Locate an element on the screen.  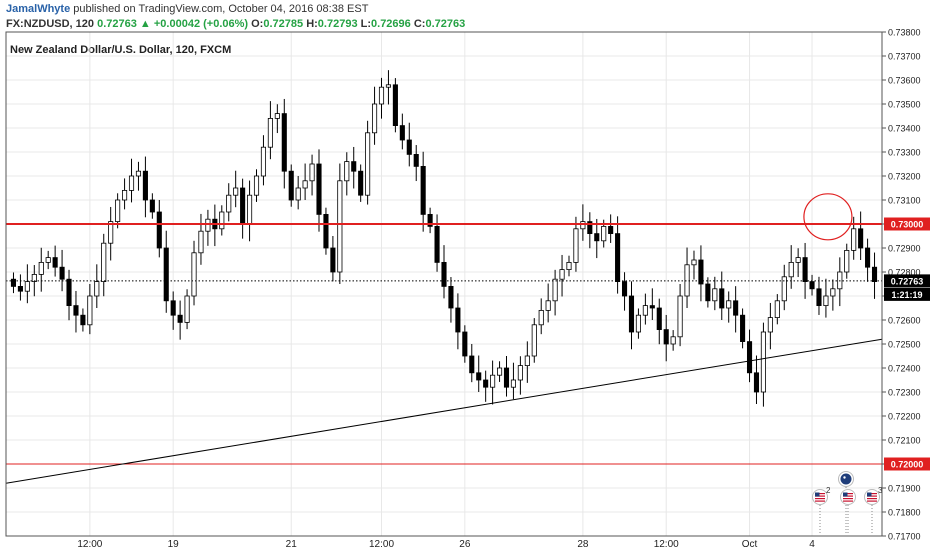
last-price-label: 0.72763 is located at coordinates (907, 281).